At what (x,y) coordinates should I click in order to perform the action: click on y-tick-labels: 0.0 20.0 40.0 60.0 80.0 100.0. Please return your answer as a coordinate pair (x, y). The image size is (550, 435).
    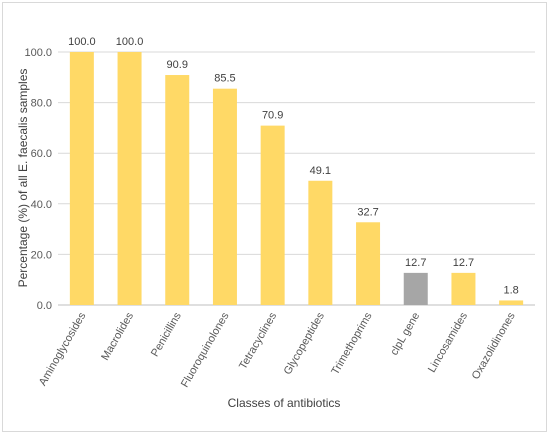
    Looking at the image, I should click on (38, 179).